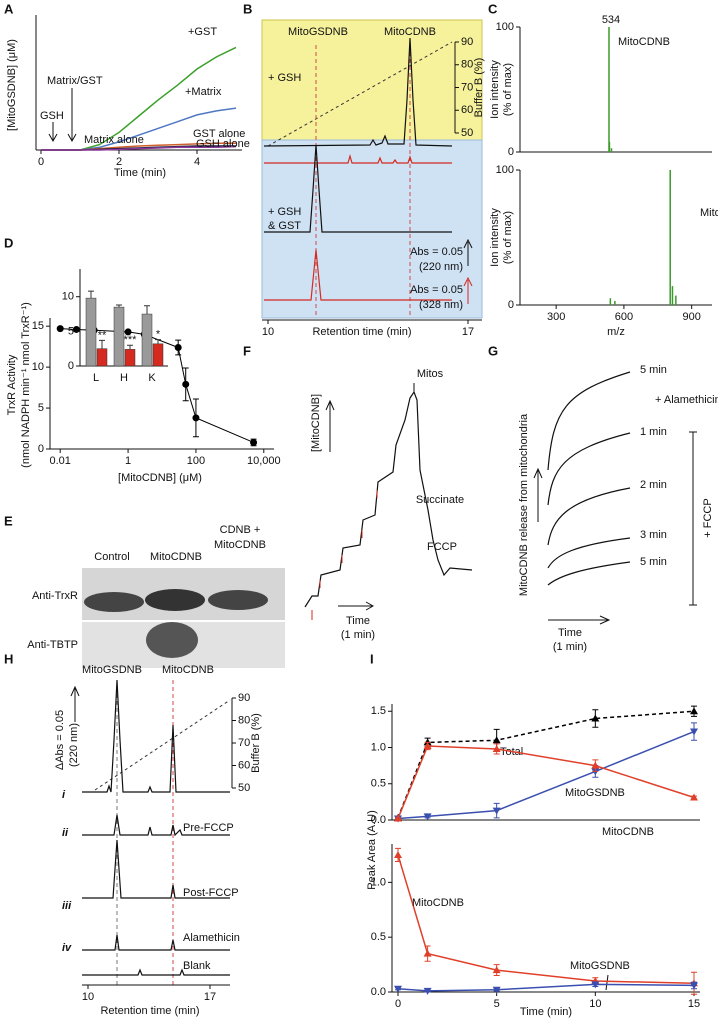 Image resolution: width=718 pixels, height=1019 pixels. I want to click on significance: ***, so click(131, 340).